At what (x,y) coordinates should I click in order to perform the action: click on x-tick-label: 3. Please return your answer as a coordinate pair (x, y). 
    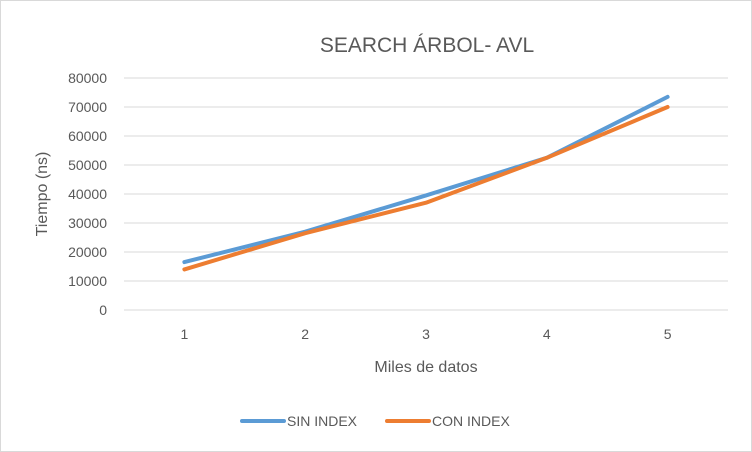
    Looking at the image, I should click on (426, 334).